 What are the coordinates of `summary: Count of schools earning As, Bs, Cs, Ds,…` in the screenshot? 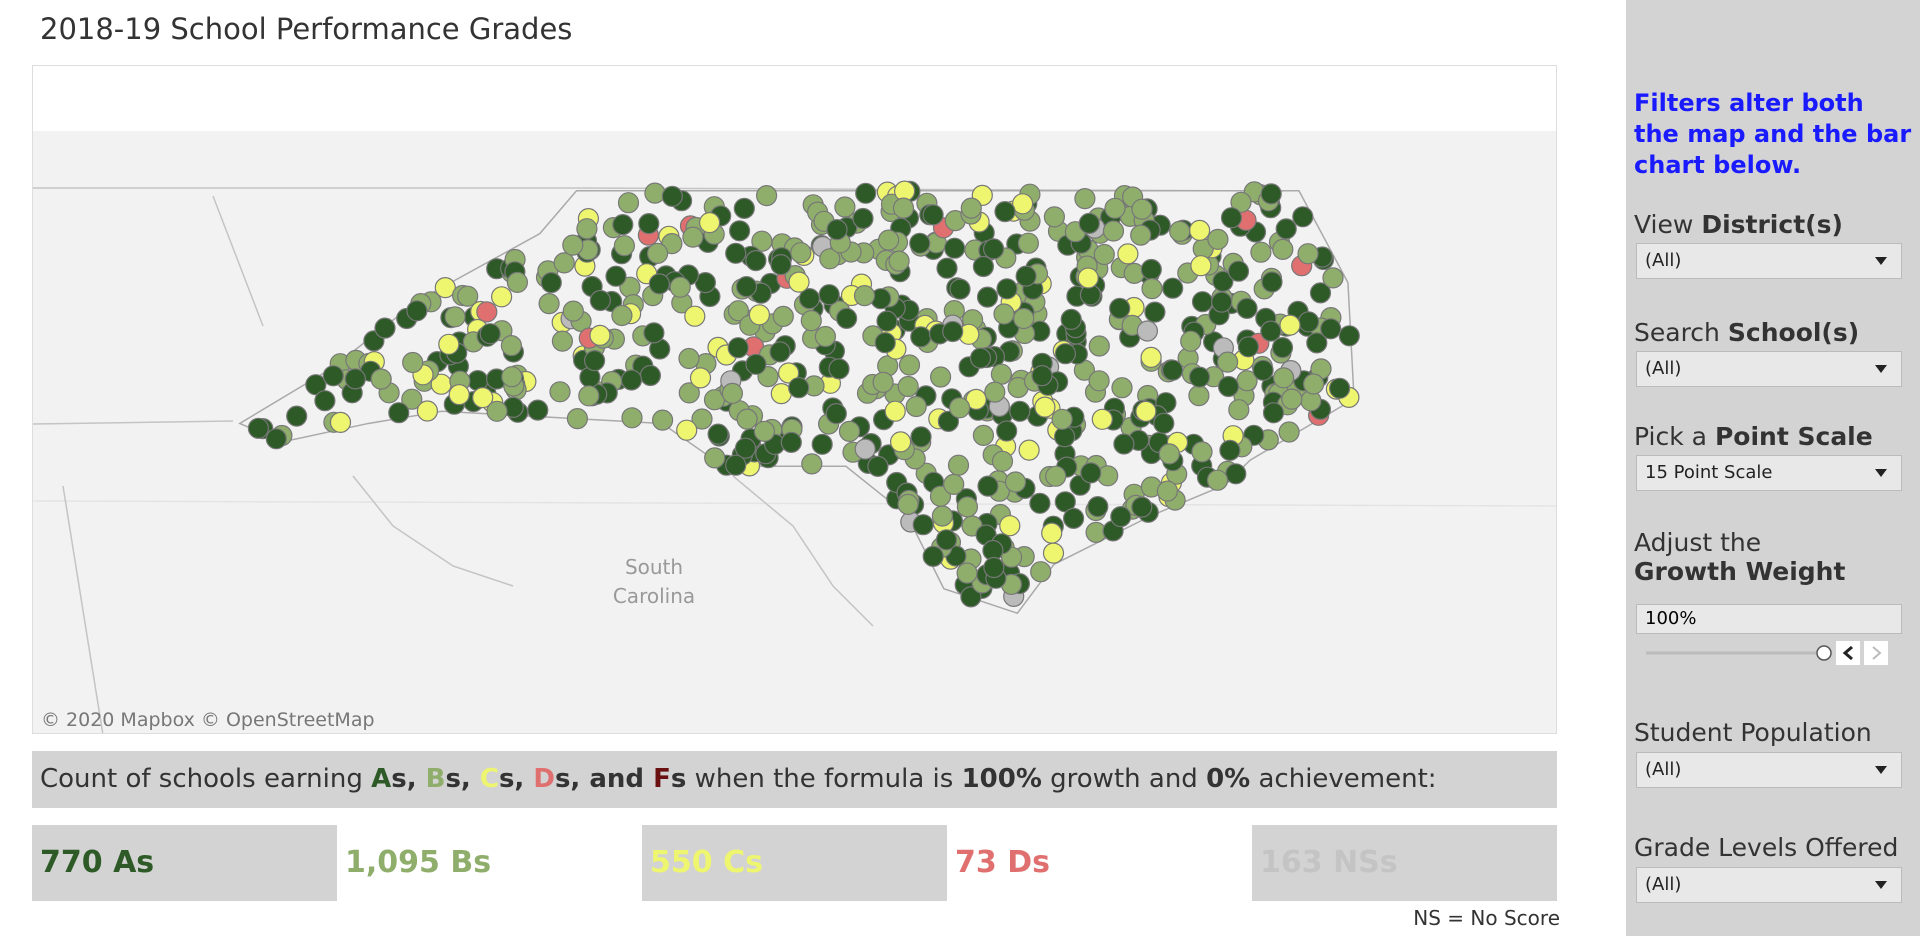 It's located at (794, 779).